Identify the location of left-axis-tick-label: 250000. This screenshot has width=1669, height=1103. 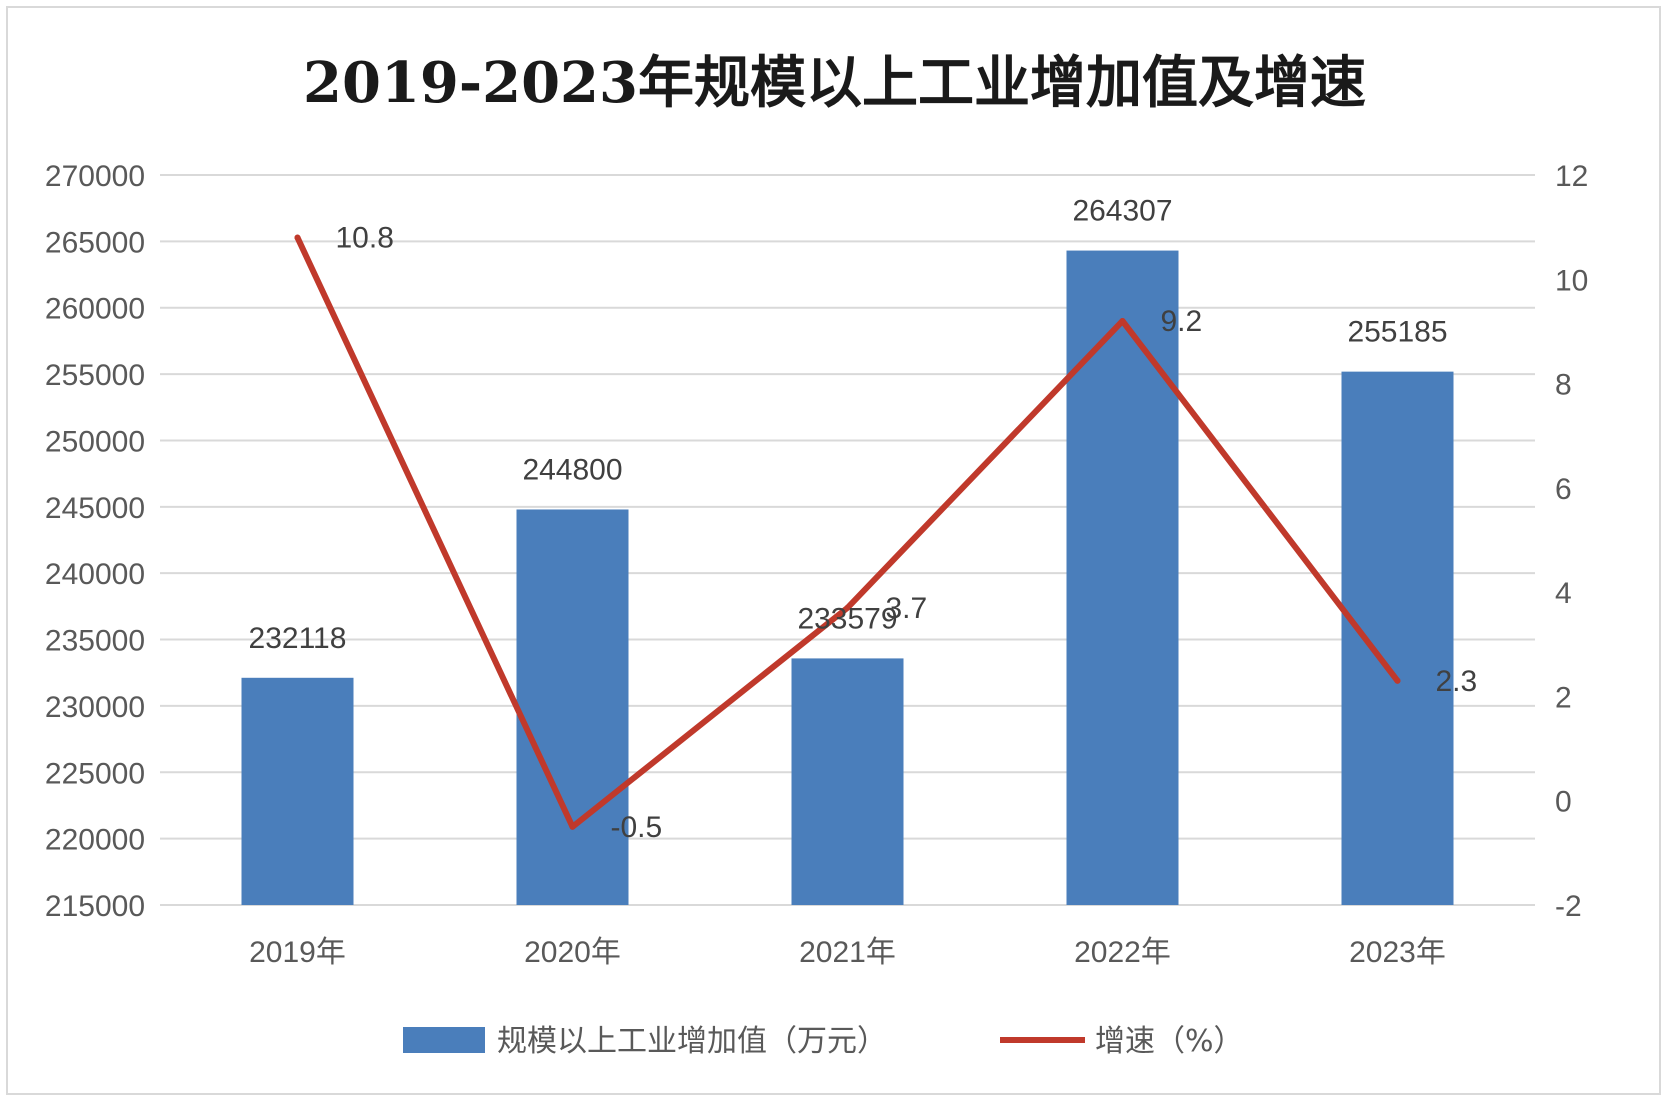
(95, 441).